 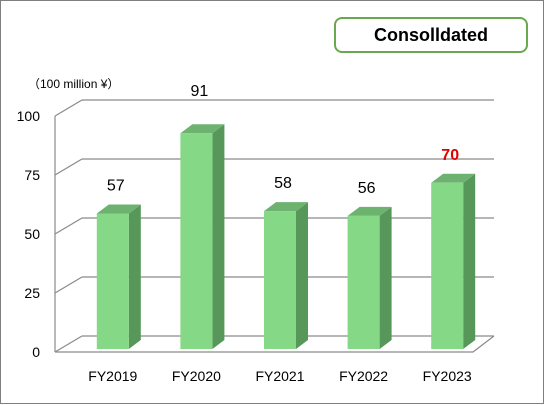 I want to click on consolidated-badge: Consolldated, so click(x=431, y=35).